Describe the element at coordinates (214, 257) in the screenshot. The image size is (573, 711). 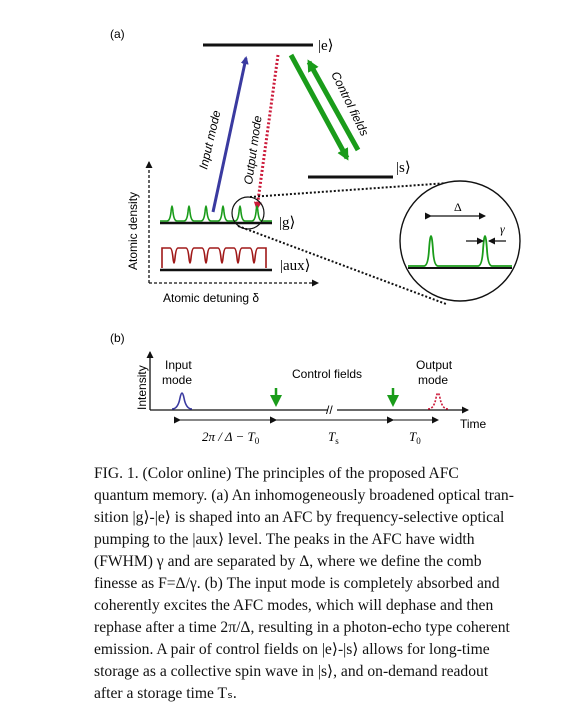
I see `aux-population` at that location.